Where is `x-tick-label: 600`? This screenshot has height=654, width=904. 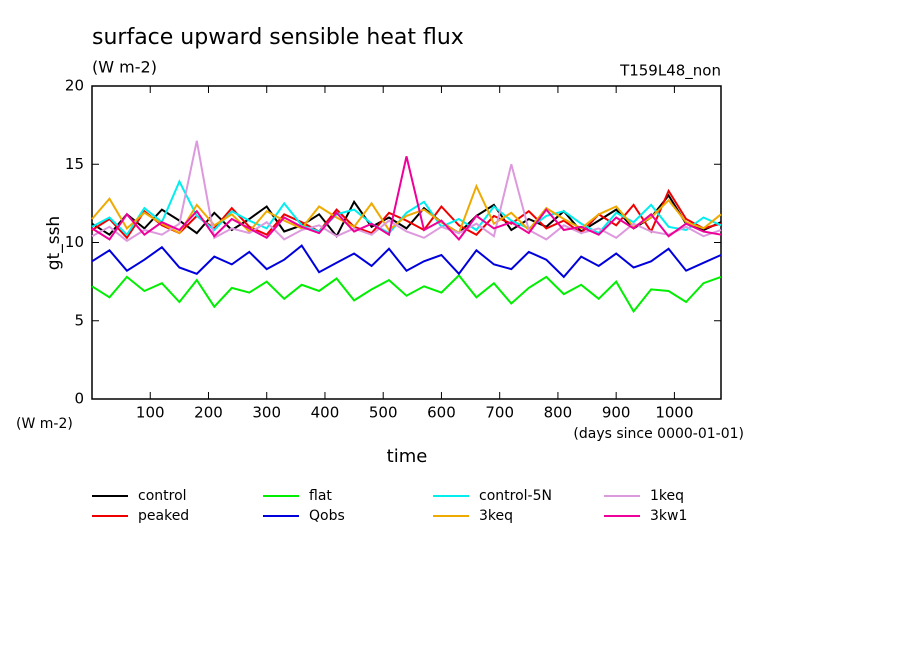
x-tick-label: 600 is located at coordinates (441, 413).